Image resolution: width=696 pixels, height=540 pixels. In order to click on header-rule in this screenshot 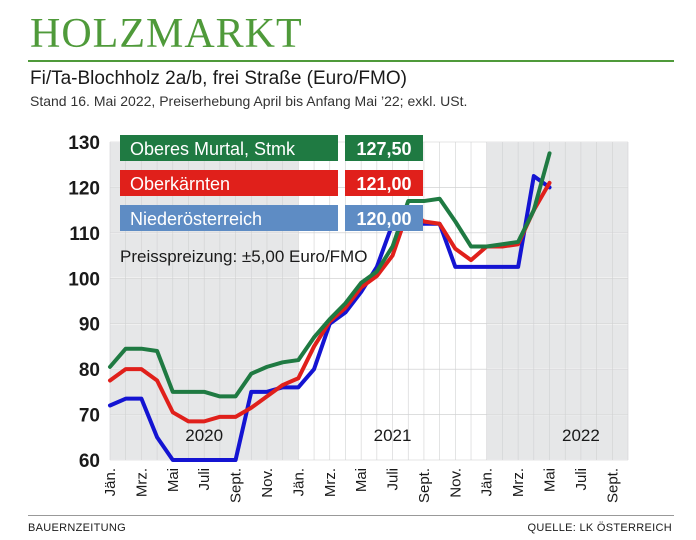, I will do `click(351, 61)`.